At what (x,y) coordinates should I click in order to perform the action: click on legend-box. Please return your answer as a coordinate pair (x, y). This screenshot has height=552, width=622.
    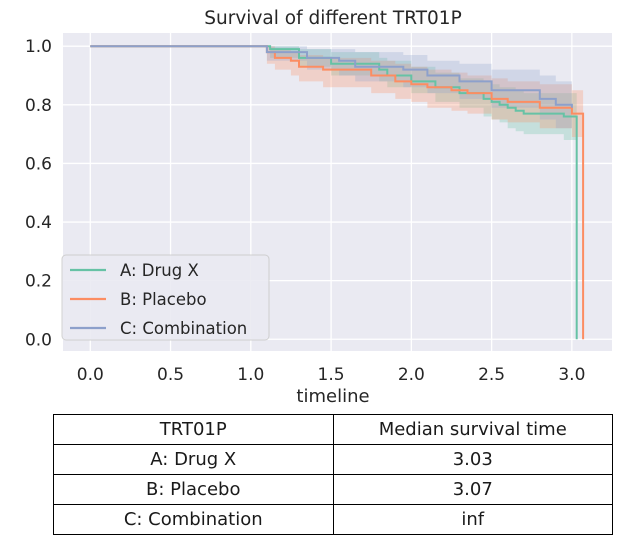
    Looking at the image, I should click on (165, 297).